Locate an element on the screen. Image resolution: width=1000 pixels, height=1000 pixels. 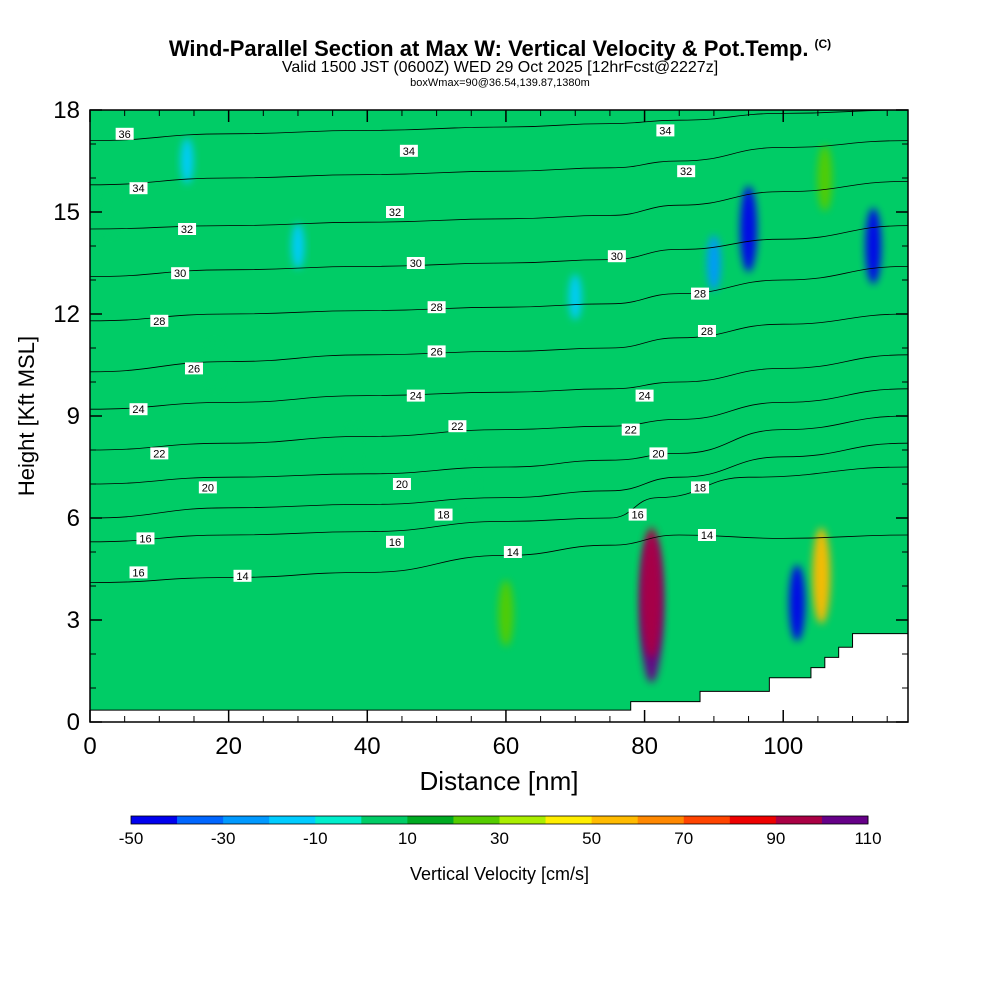
x-tick-label: 80 is located at coordinates (644, 746).